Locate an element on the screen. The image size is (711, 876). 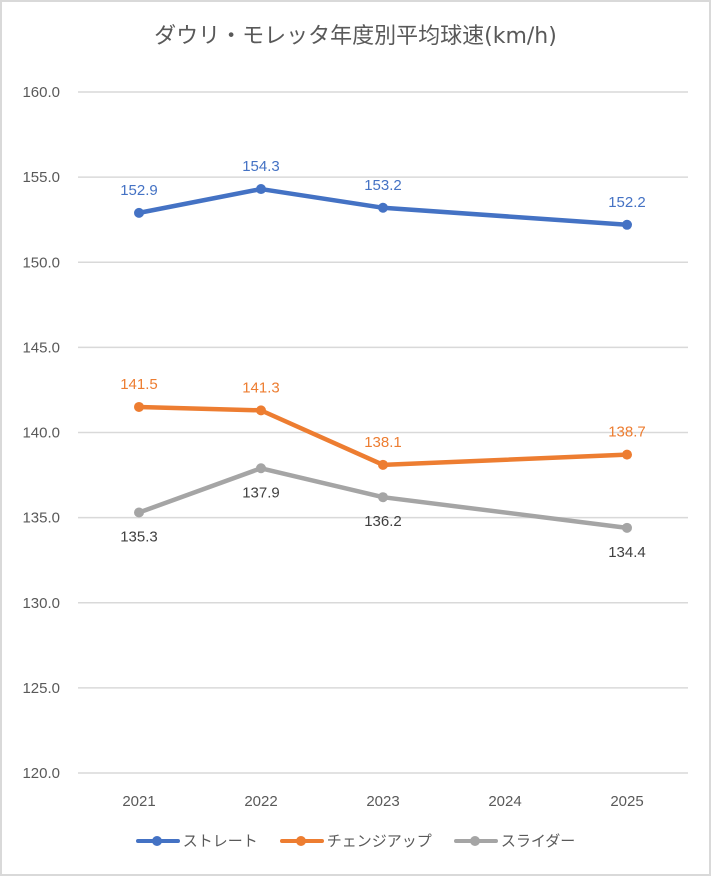
legend: ストレート チェンジアップ スライダー is located at coordinates (355, 840).